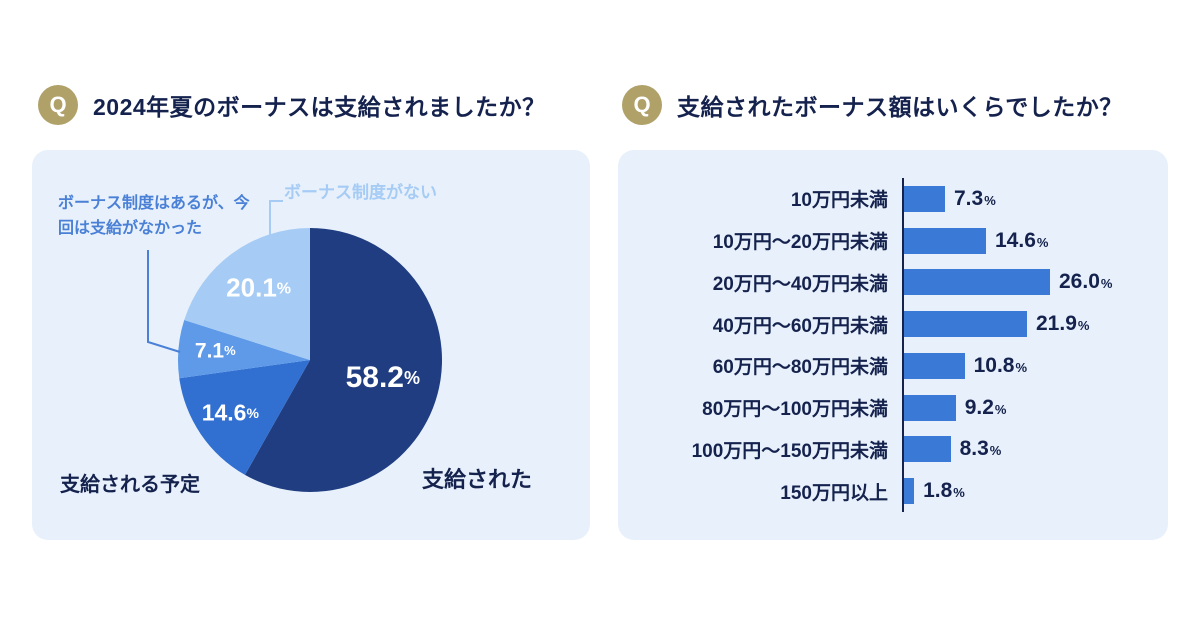 The height and width of the screenshot is (630, 1200). I want to click on bar-area: 8.3%, so click(953, 449).